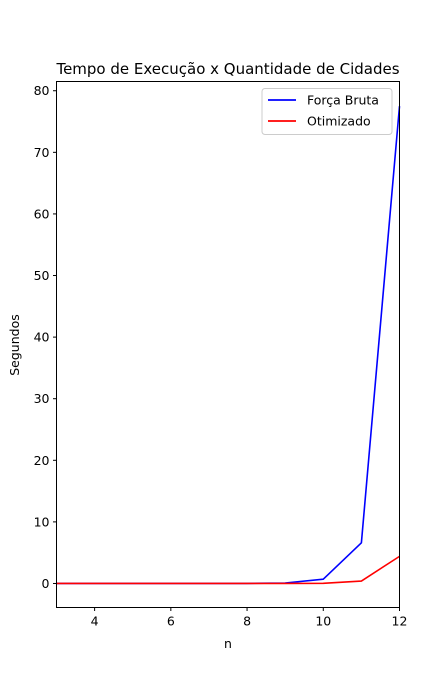 The width and height of the screenshot is (444, 683). I want to click on x-axis-ticks: 4 6 8 10 12, so click(249, 618).